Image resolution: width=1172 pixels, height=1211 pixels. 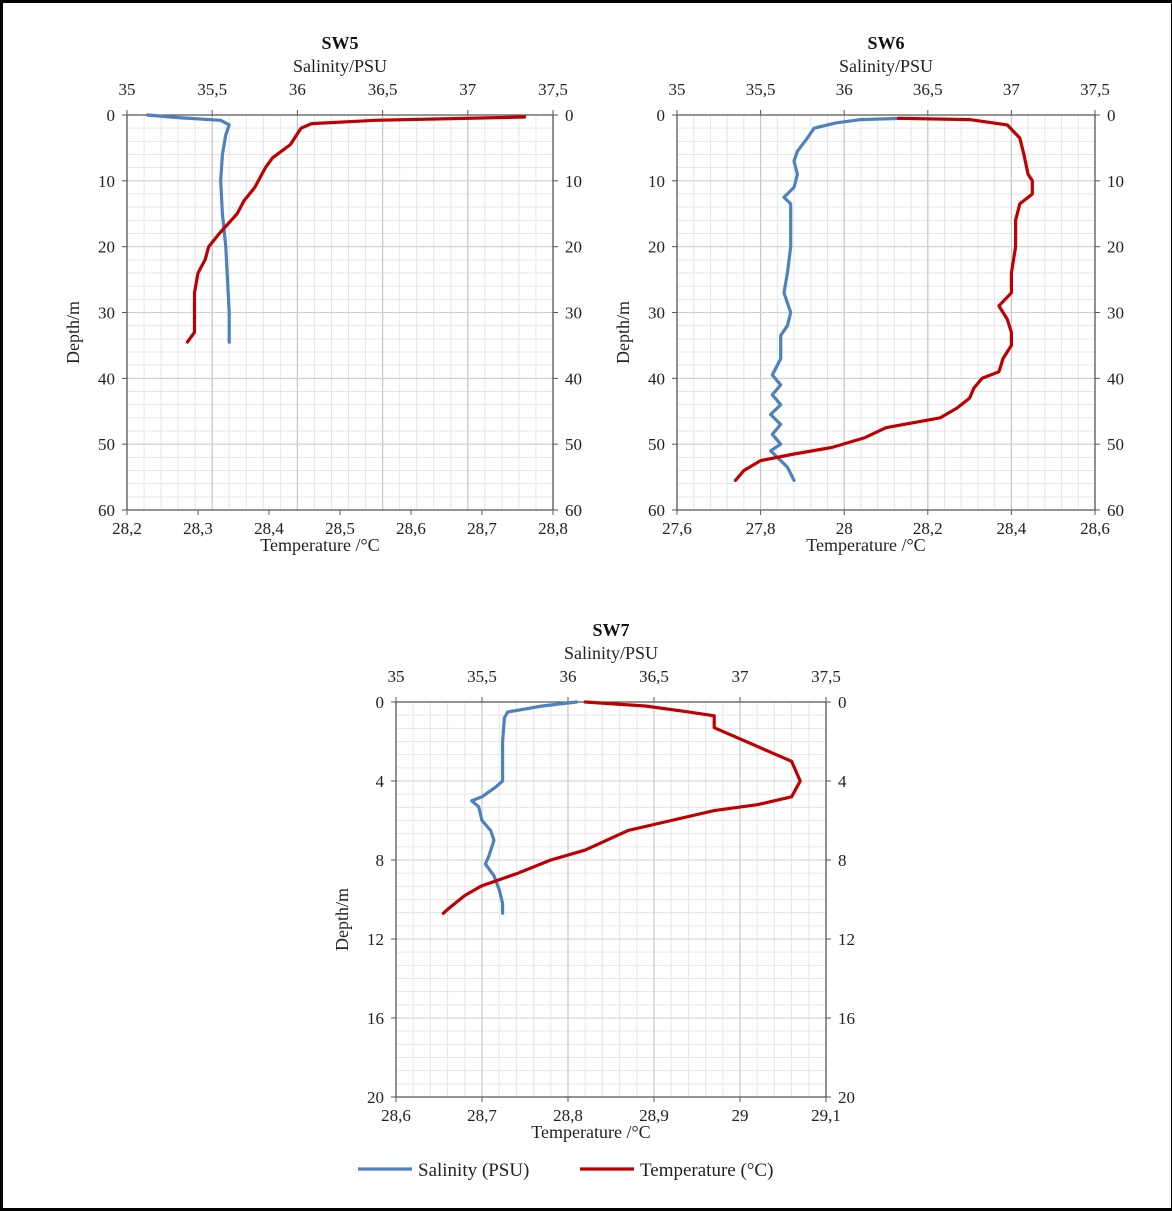 I want to click on legend-temperature-label: Temperature (°C), so click(x=706, y=1170).